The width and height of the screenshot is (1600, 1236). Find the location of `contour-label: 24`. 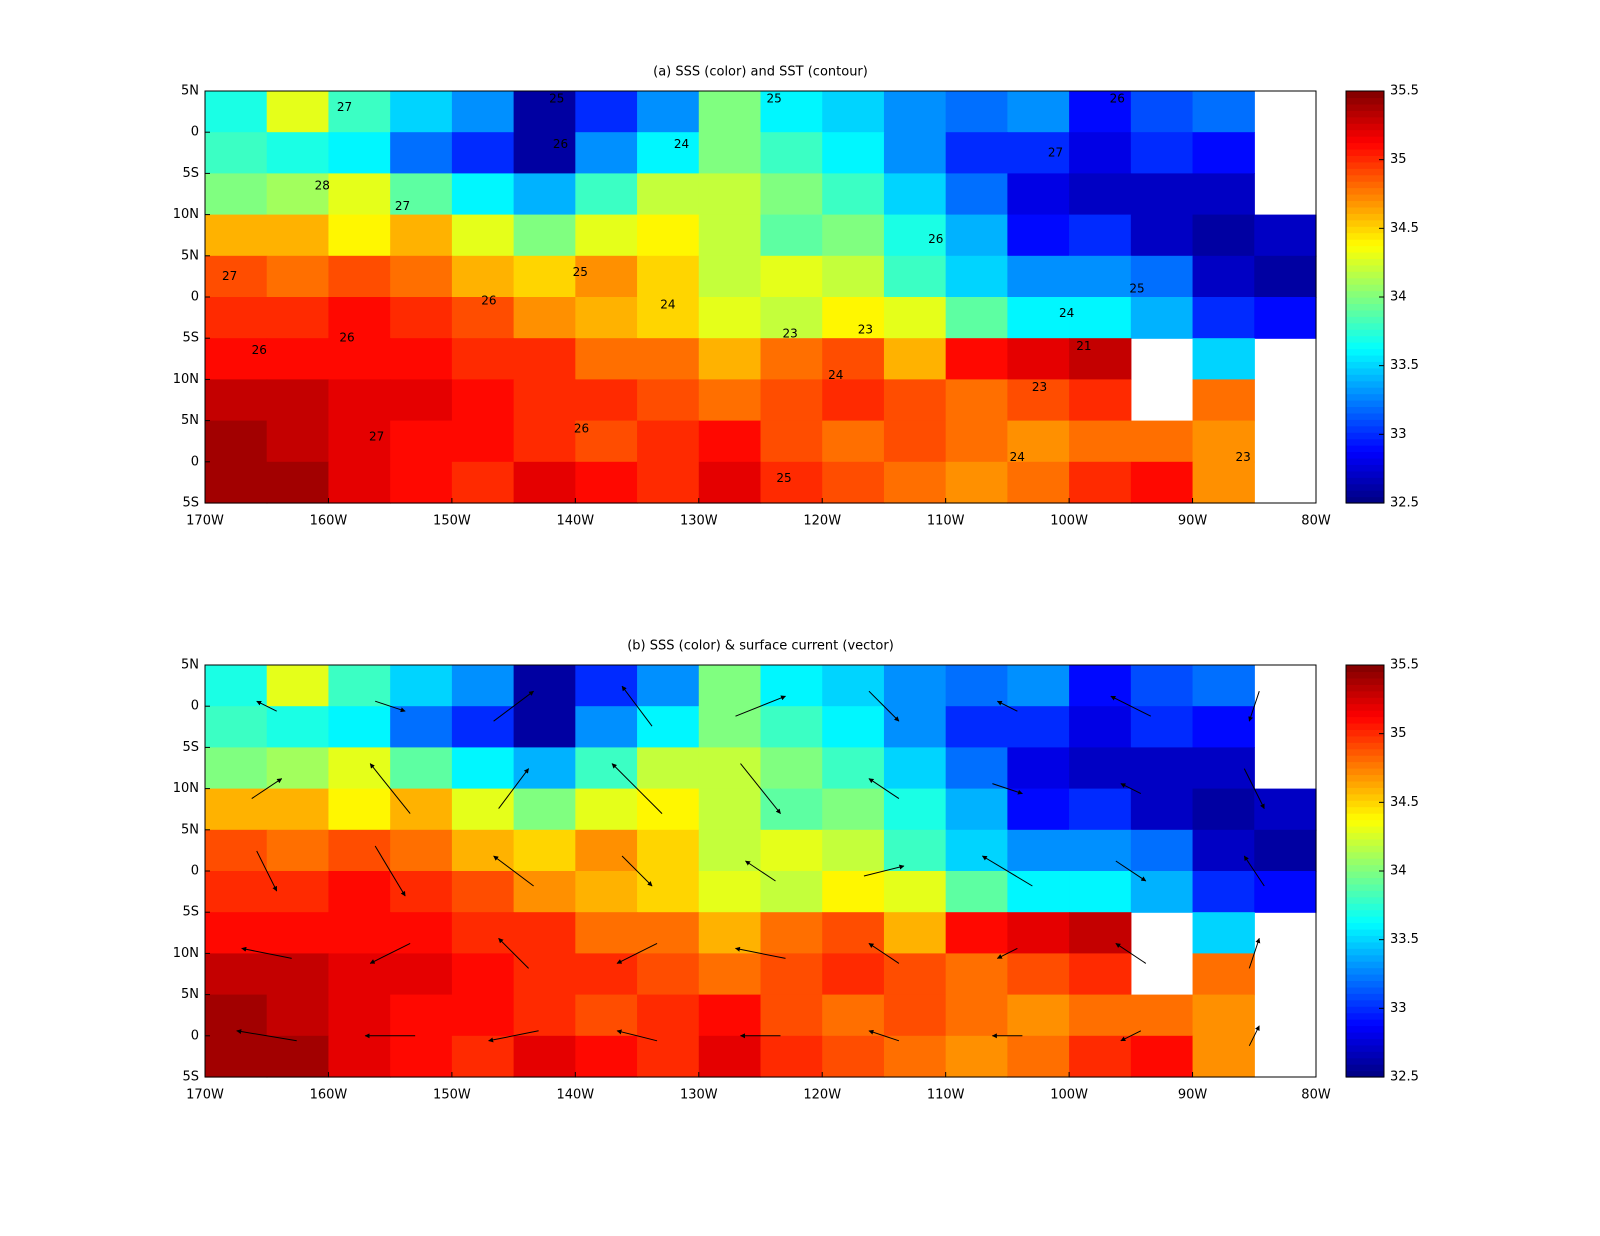

contour-label: 24 is located at coordinates (1066, 313).